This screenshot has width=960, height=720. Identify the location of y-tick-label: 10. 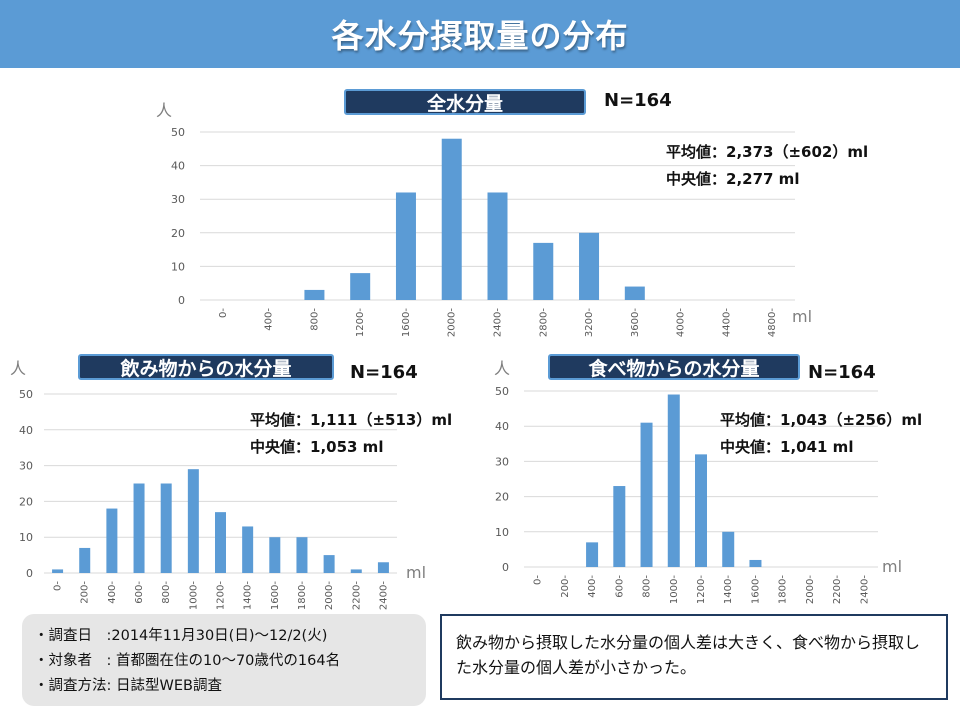
(502, 532).